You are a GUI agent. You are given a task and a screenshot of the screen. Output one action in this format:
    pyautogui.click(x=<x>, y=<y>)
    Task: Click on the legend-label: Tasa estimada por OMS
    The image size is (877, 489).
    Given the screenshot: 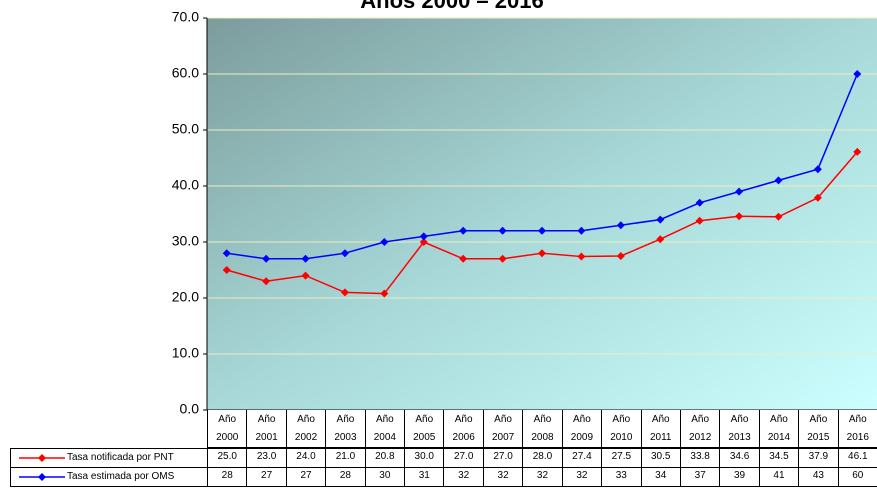 What is the action you would take?
    pyautogui.click(x=121, y=476)
    